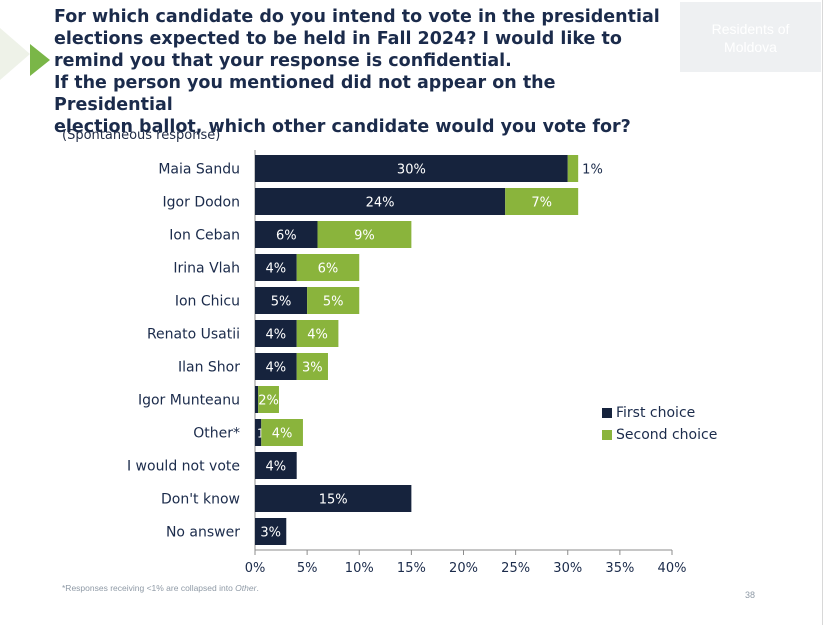  What do you see at coordinates (463, 568) in the screenshot?
I see `x-tick-label: 20%` at bounding box center [463, 568].